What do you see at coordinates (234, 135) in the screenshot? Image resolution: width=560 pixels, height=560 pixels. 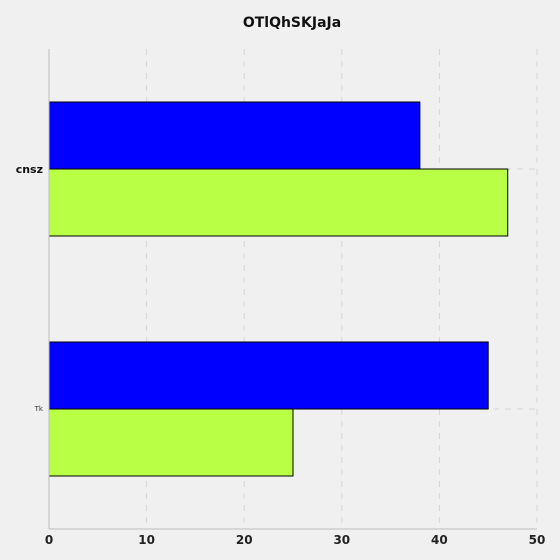 I see `bar-series-0-cnsz` at bounding box center [234, 135].